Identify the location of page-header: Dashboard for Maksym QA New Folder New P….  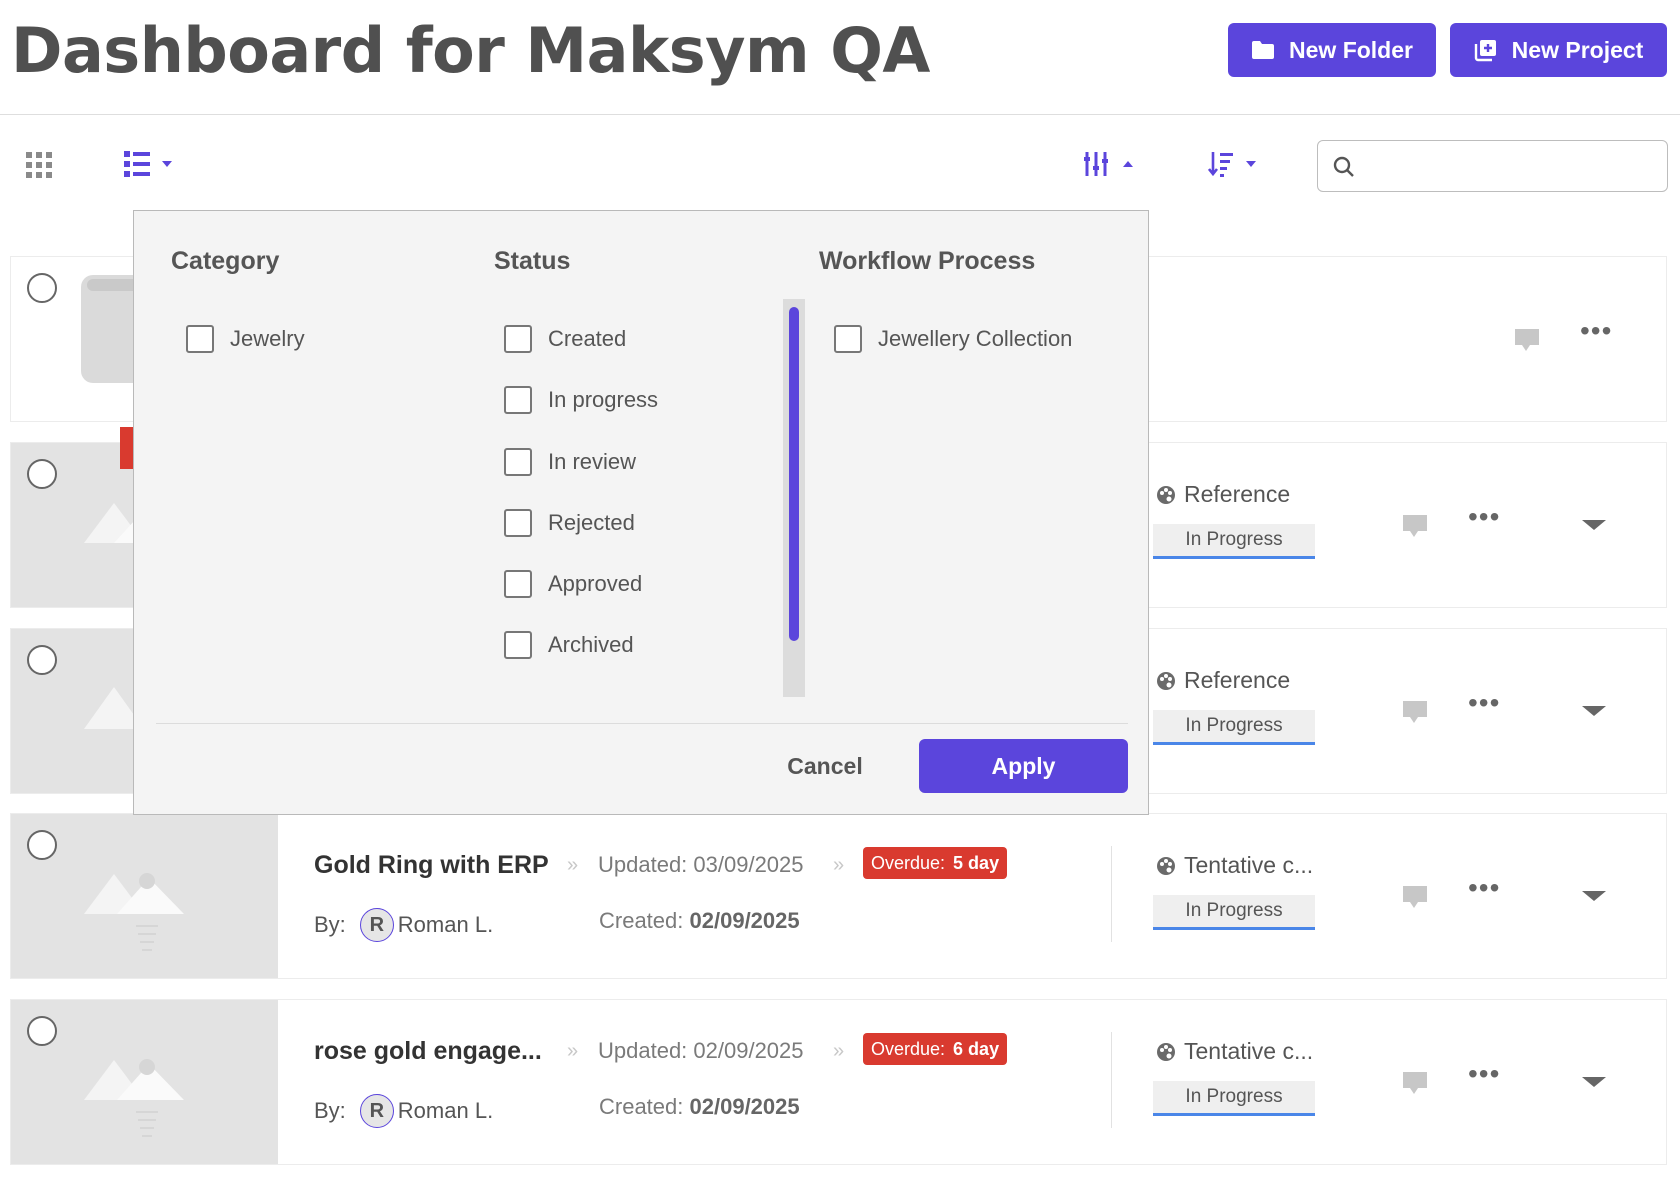
(840, 57).